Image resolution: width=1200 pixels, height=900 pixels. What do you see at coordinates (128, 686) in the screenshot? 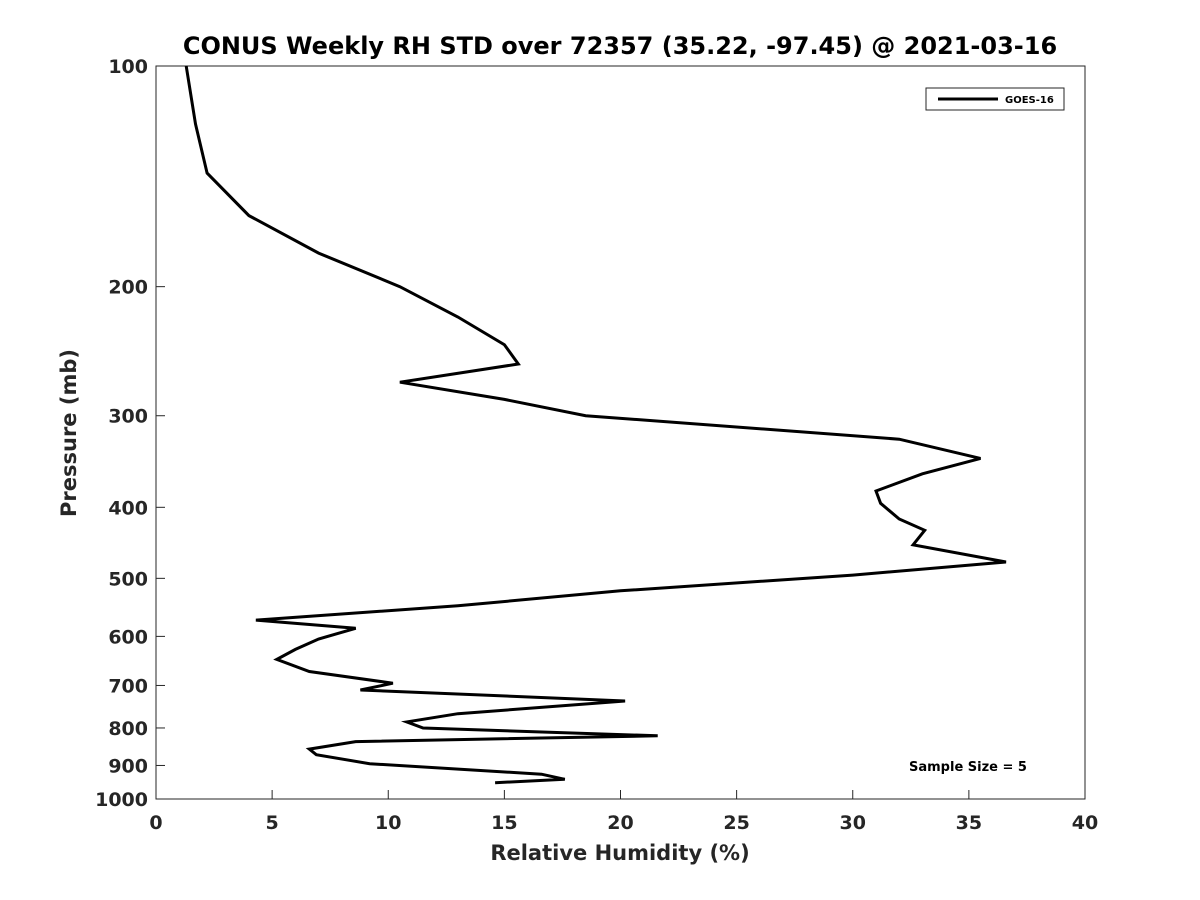
I see `y-tick-label: 700` at bounding box center [128, 686].